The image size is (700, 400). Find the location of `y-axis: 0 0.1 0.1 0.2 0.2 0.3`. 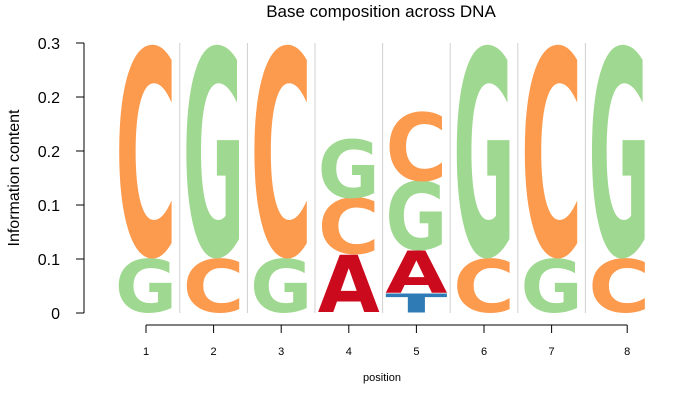

y-axis: 0 0.1 0.1 0.2 0.2 0.3 is located at coordinates (61, 179).